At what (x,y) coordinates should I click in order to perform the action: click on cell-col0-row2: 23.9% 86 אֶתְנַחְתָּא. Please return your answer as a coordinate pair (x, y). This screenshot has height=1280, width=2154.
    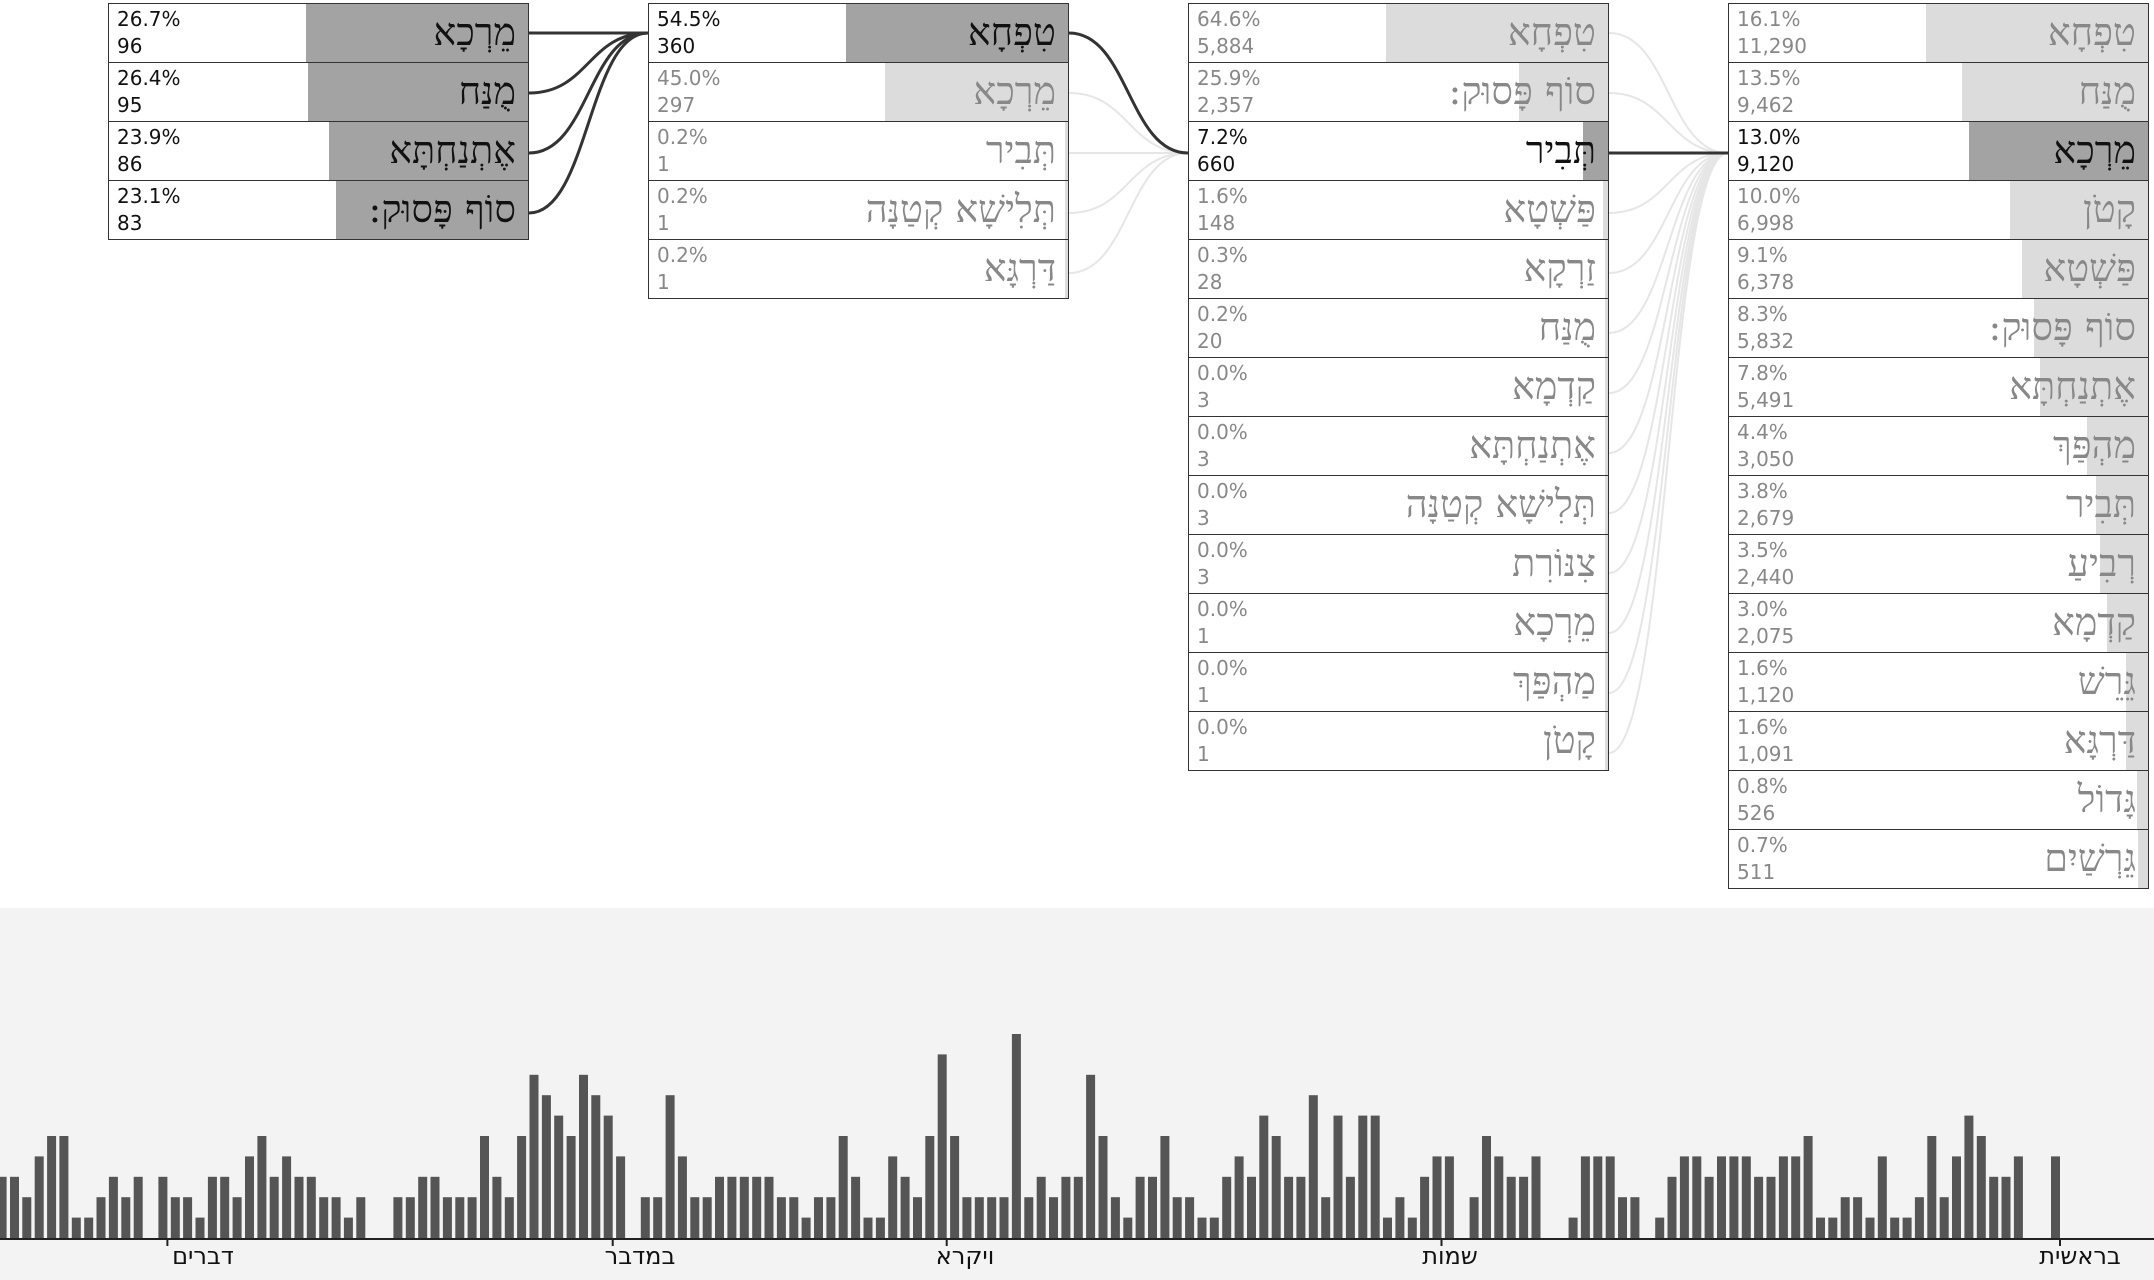
    Looking at the image, I should click on (318, 151).